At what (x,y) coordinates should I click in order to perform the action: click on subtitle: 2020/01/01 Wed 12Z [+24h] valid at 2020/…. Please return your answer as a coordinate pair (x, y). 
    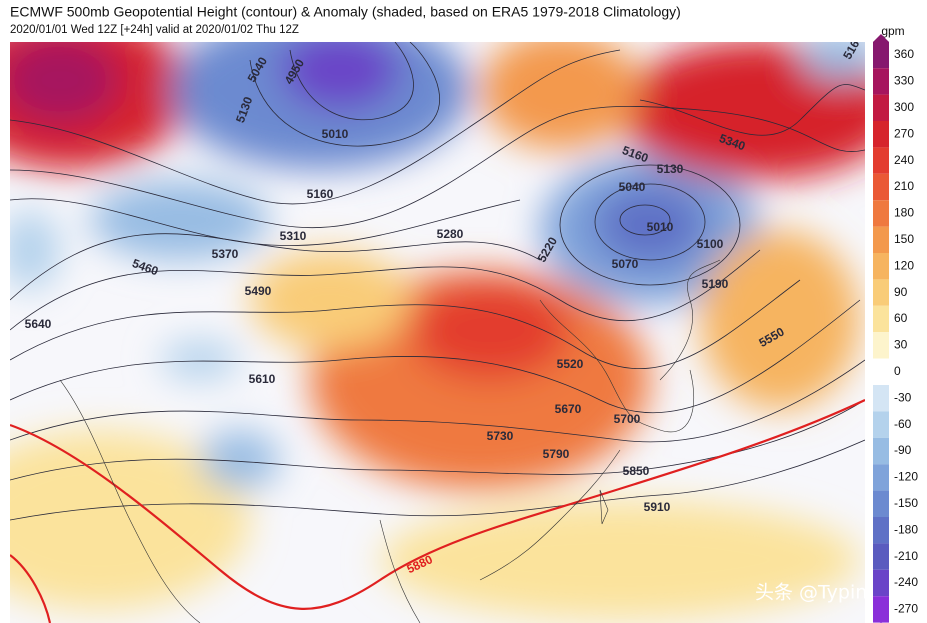
    Looking at the image, I should click on (154, 30).